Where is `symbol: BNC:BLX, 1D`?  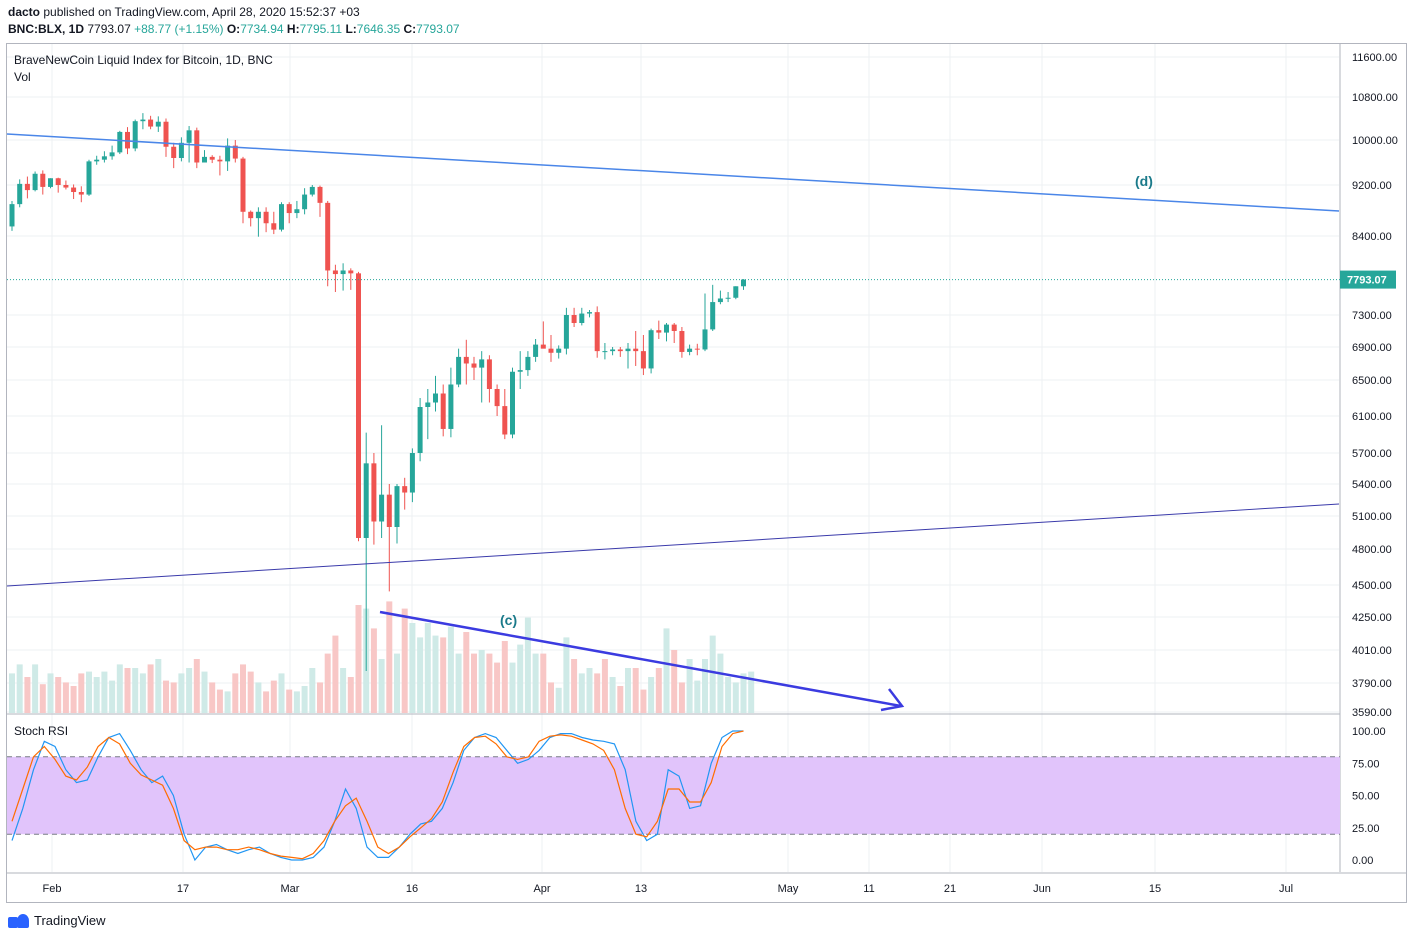
symbol: BNC:BLX, 1D is located at coordinates (46, 29).